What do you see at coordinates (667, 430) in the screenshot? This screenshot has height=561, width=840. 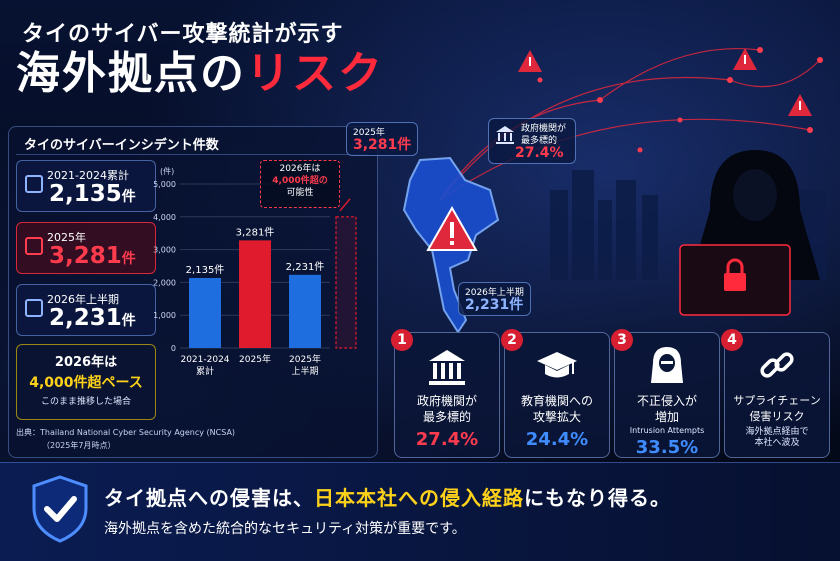 I see `stat-sub: Intrusion Attempts` at bounding box center [667, 430].